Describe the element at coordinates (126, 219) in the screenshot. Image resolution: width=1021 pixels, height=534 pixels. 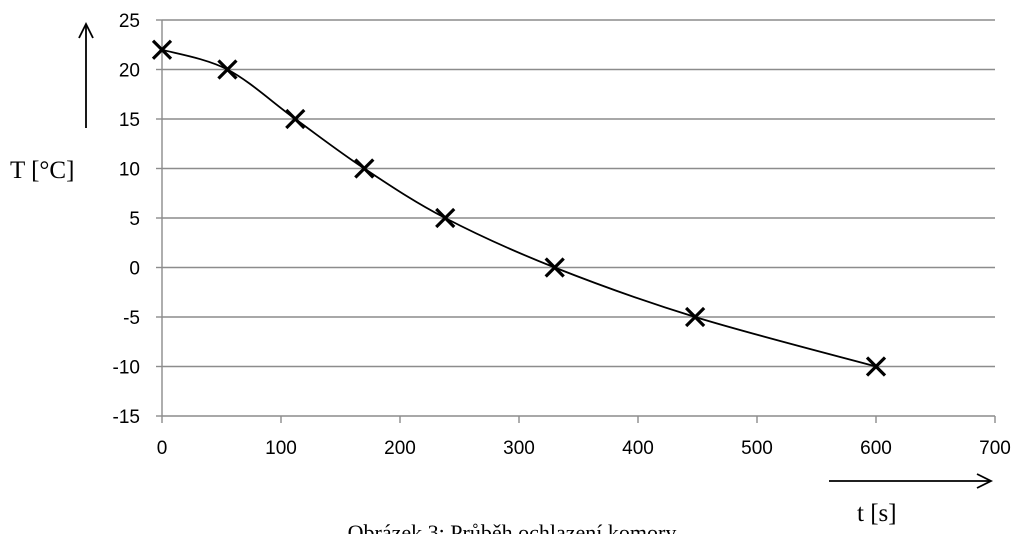
I see `y-tick-labels: 25 20 15 10 5 0 -5 -10 -15` at that location.